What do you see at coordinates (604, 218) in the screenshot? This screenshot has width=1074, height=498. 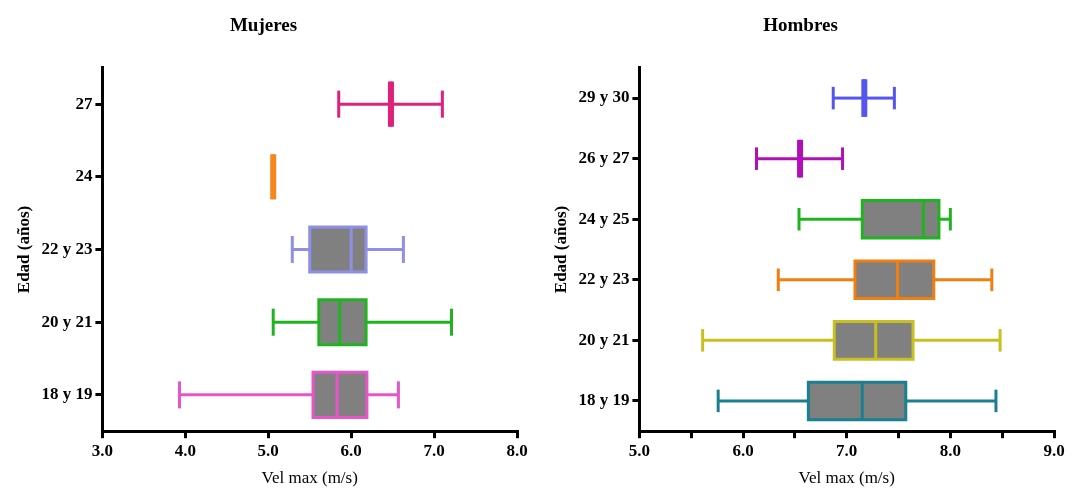 I see `y-tick-label: 24 y 25` at bounding box center [604, 218].